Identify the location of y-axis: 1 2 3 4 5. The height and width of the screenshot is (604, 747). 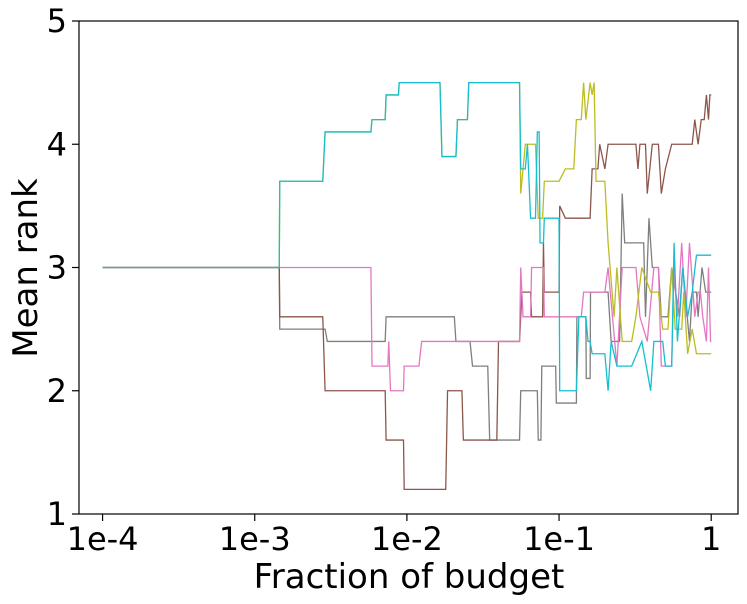
(63, 267).